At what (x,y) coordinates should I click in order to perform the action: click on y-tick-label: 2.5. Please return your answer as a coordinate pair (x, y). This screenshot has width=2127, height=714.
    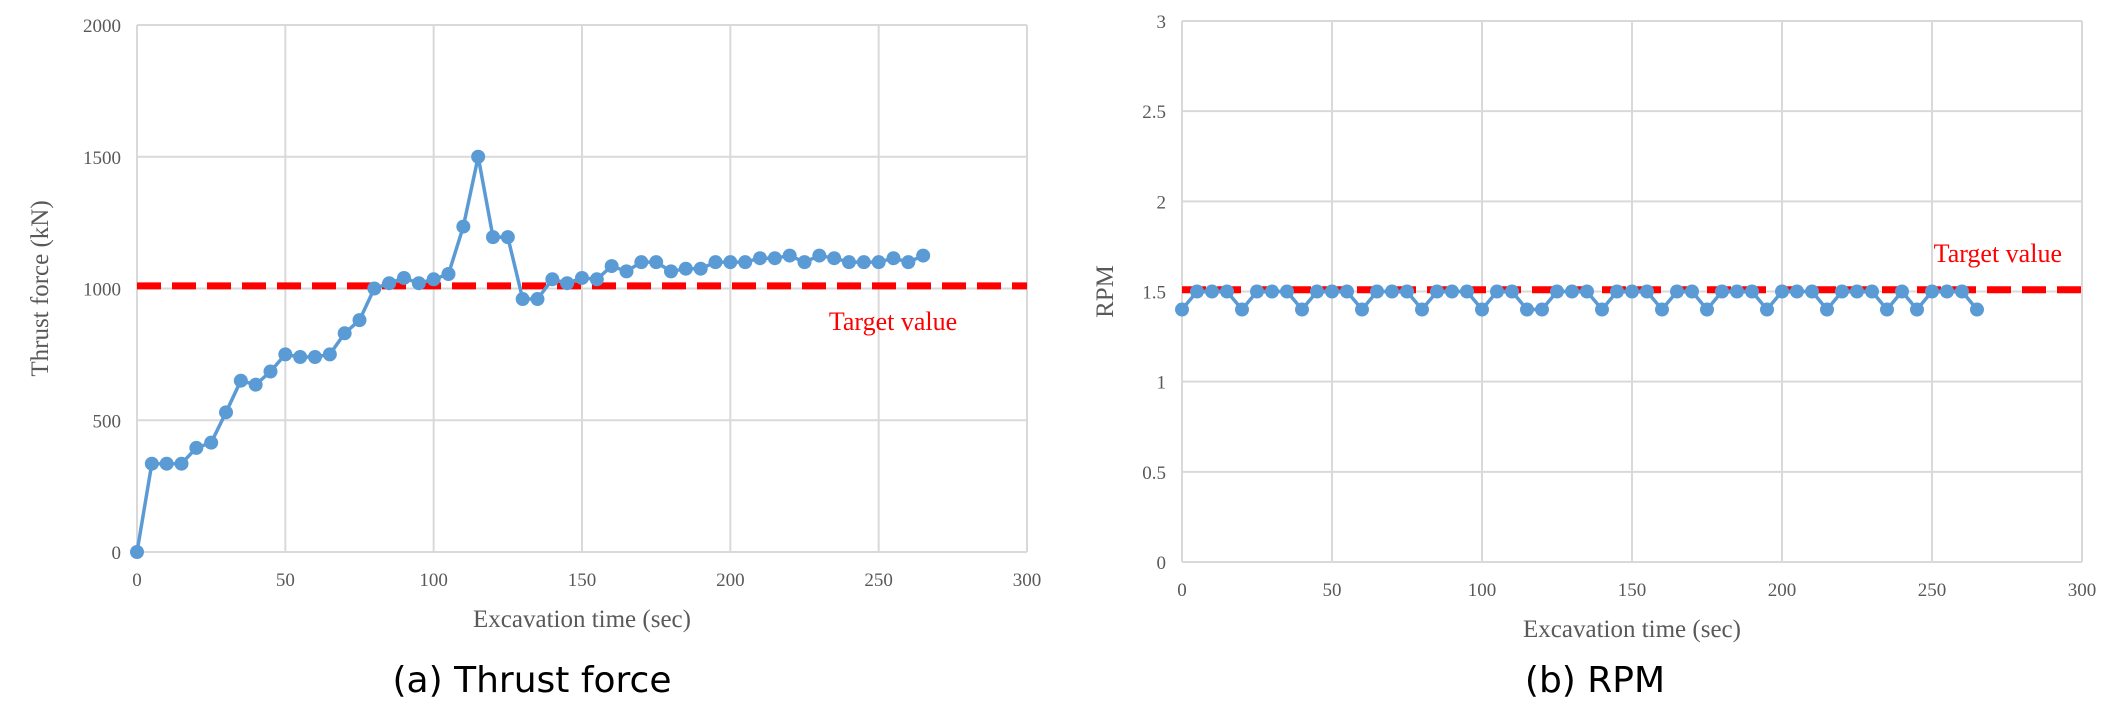
    Looking at the image, I should click on (1154, 112).